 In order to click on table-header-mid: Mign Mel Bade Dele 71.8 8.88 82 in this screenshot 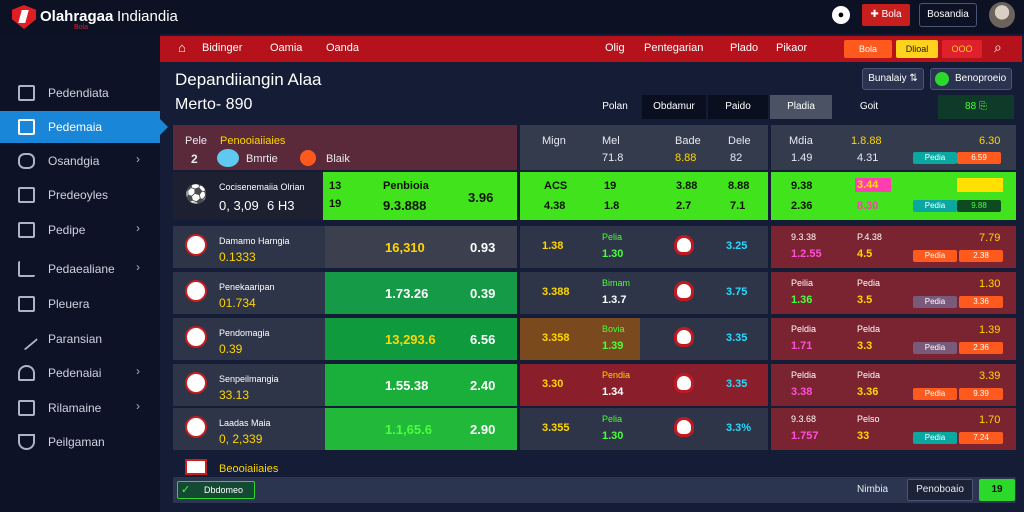, I will do `click(644, 147)`.